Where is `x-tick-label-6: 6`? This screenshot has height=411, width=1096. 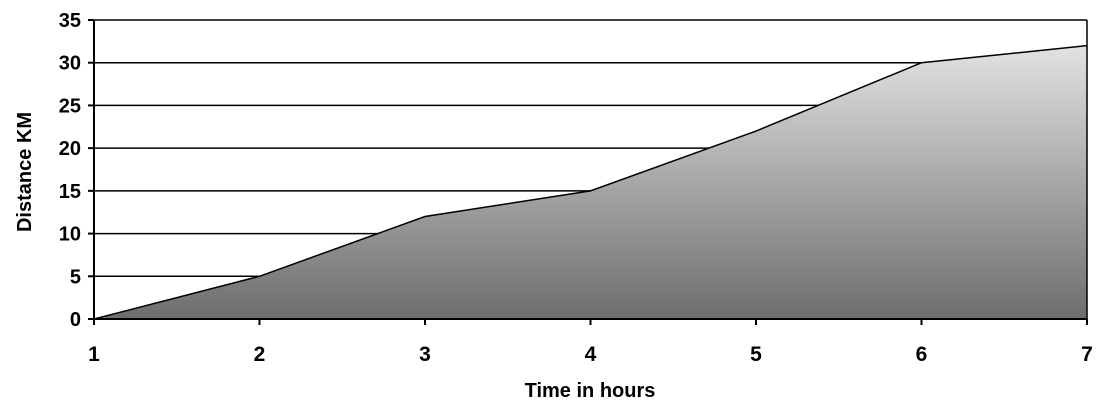
x-tick-label-6: 6 is located at coordinates (922, 354).